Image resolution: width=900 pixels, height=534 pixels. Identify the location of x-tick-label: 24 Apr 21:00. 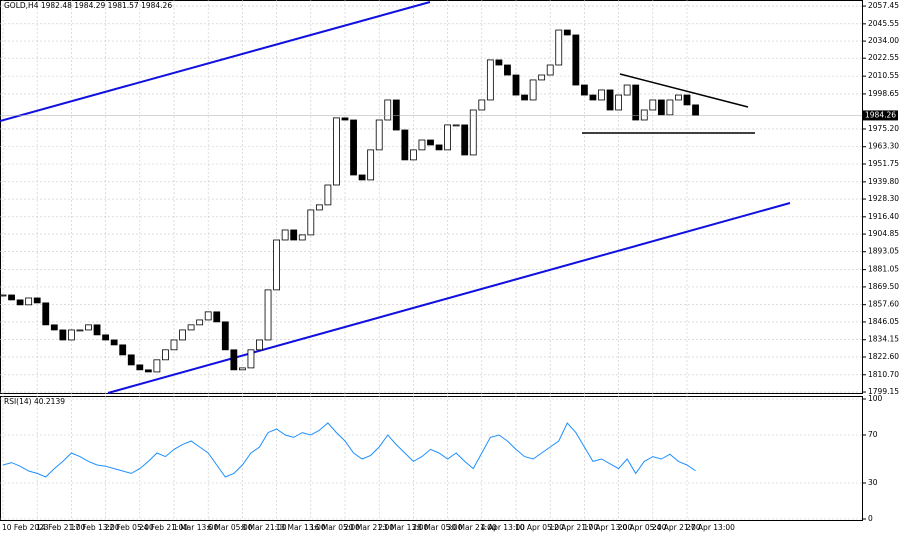
(676, 527).